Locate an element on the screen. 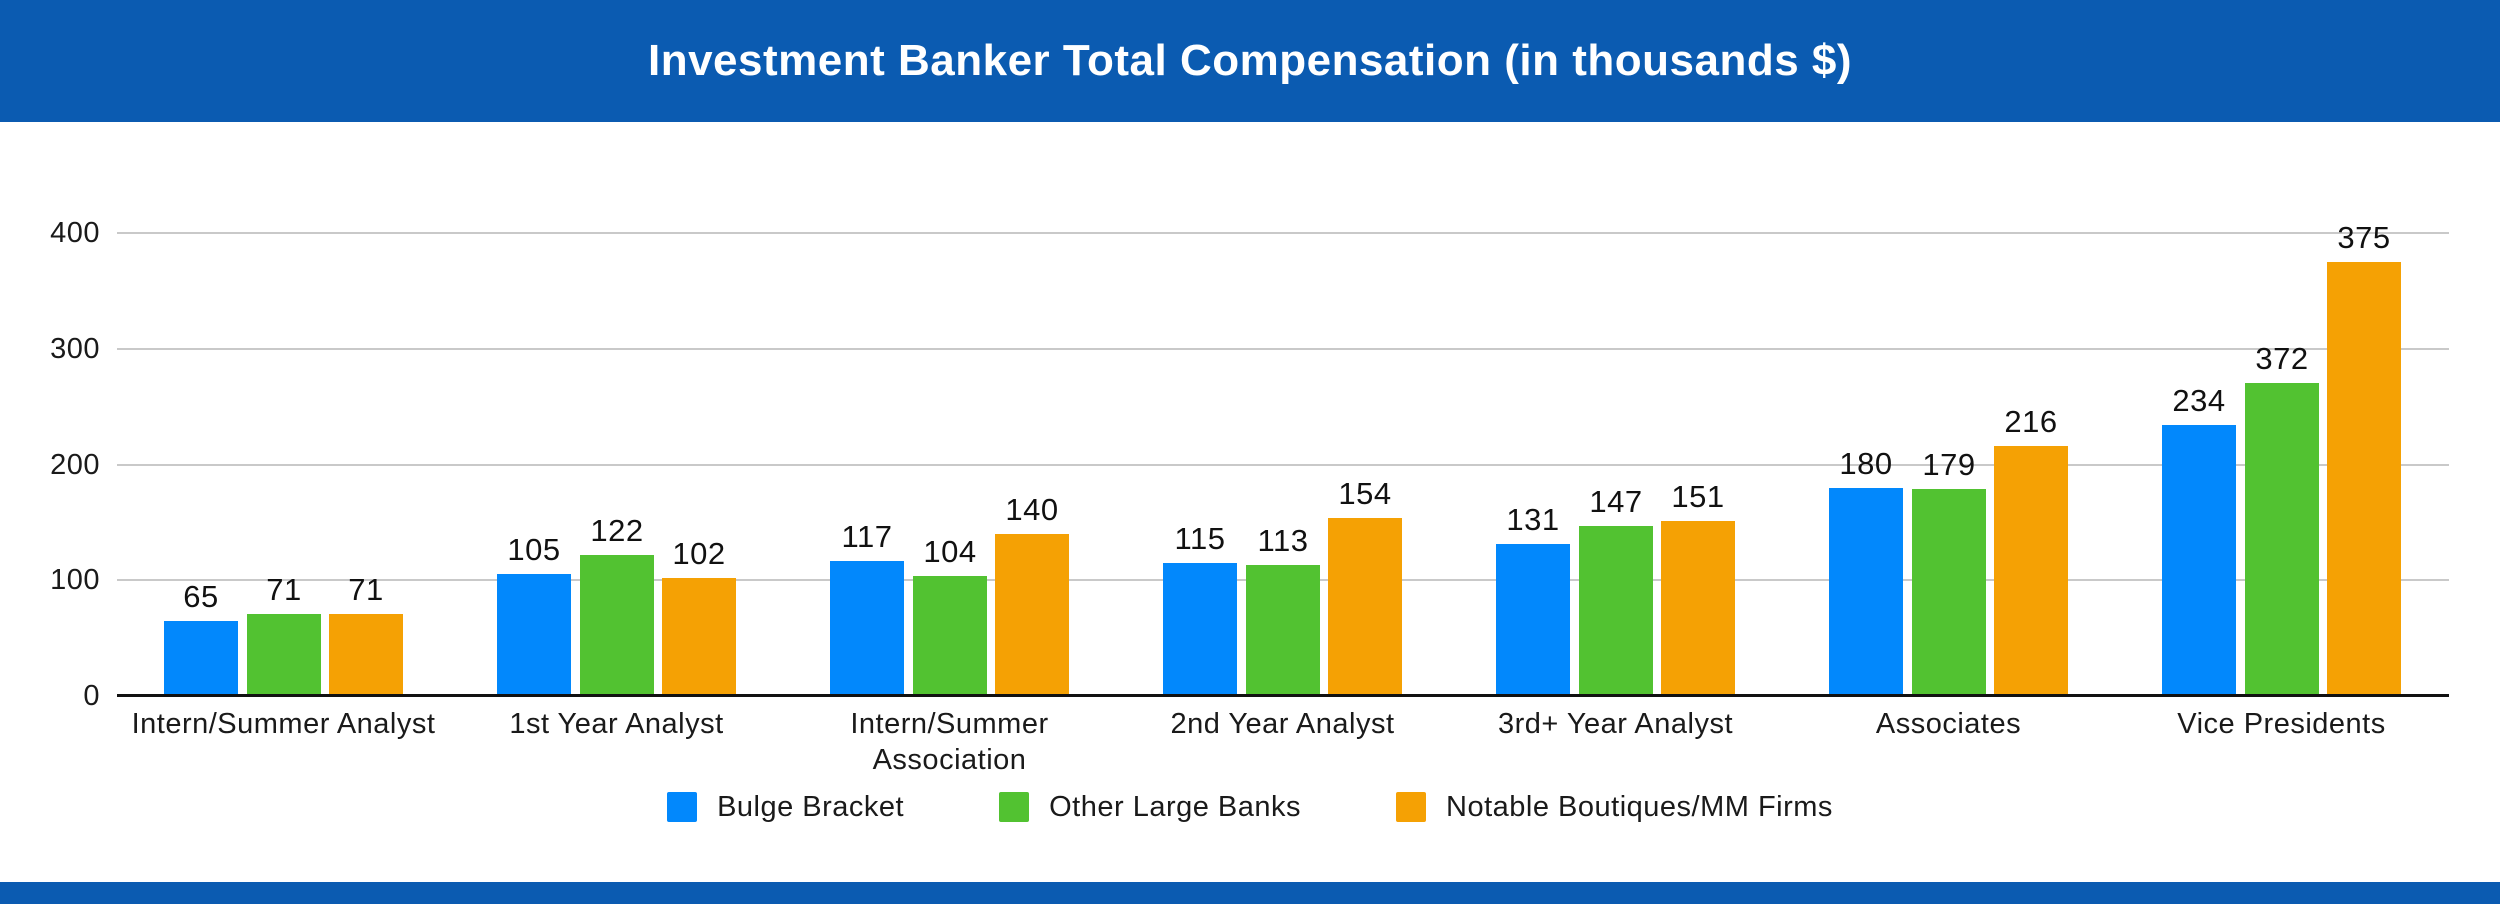 Image resolution: width=2500 pixels, height=904 pixels. bar-value-label: 180 is located at coordinates (1866, 463).